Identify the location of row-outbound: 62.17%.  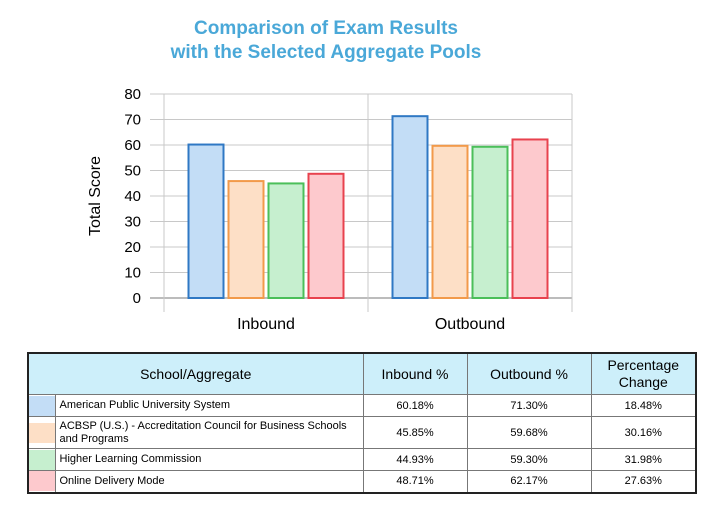
(529, 481).